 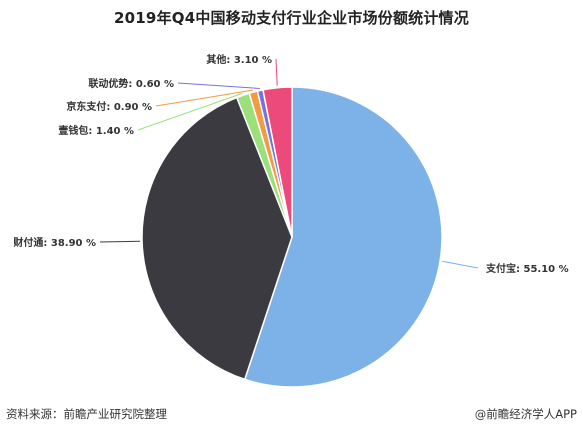 What do you see at coordinates (86, 414) in the screenshot?
I see `source-note: 资料来源：前瞻产业研究院整理` at bounding box center [86, 414].